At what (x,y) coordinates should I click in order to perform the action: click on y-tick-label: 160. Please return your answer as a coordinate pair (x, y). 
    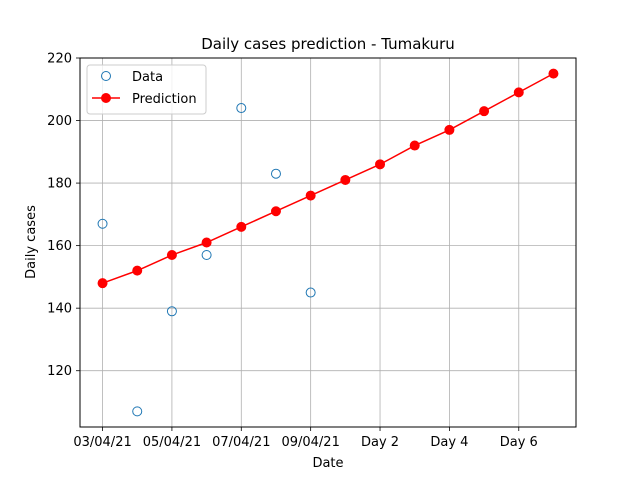
    Looking at the image, I should click on (59, 246).